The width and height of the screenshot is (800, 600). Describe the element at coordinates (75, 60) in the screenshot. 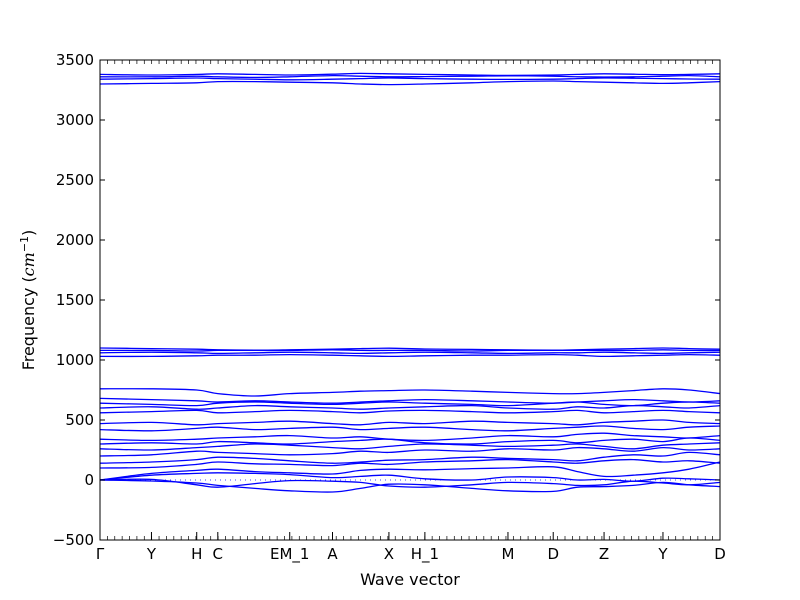

I see `y-tick-label: 3500` at that location.